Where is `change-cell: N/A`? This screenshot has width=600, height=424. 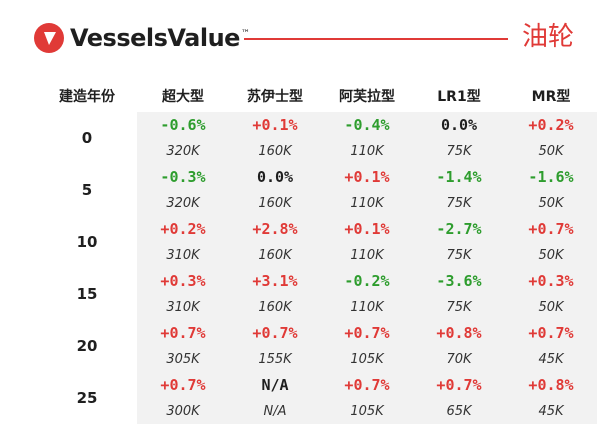 change-cell: N/A is located at coordinates (275, 385).